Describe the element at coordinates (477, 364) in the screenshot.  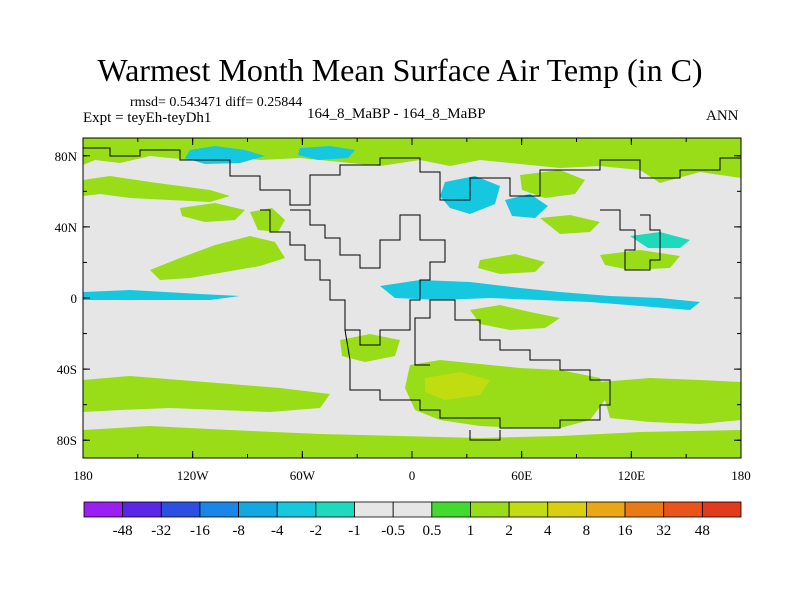
I see `southern-continent-outline` at that location.